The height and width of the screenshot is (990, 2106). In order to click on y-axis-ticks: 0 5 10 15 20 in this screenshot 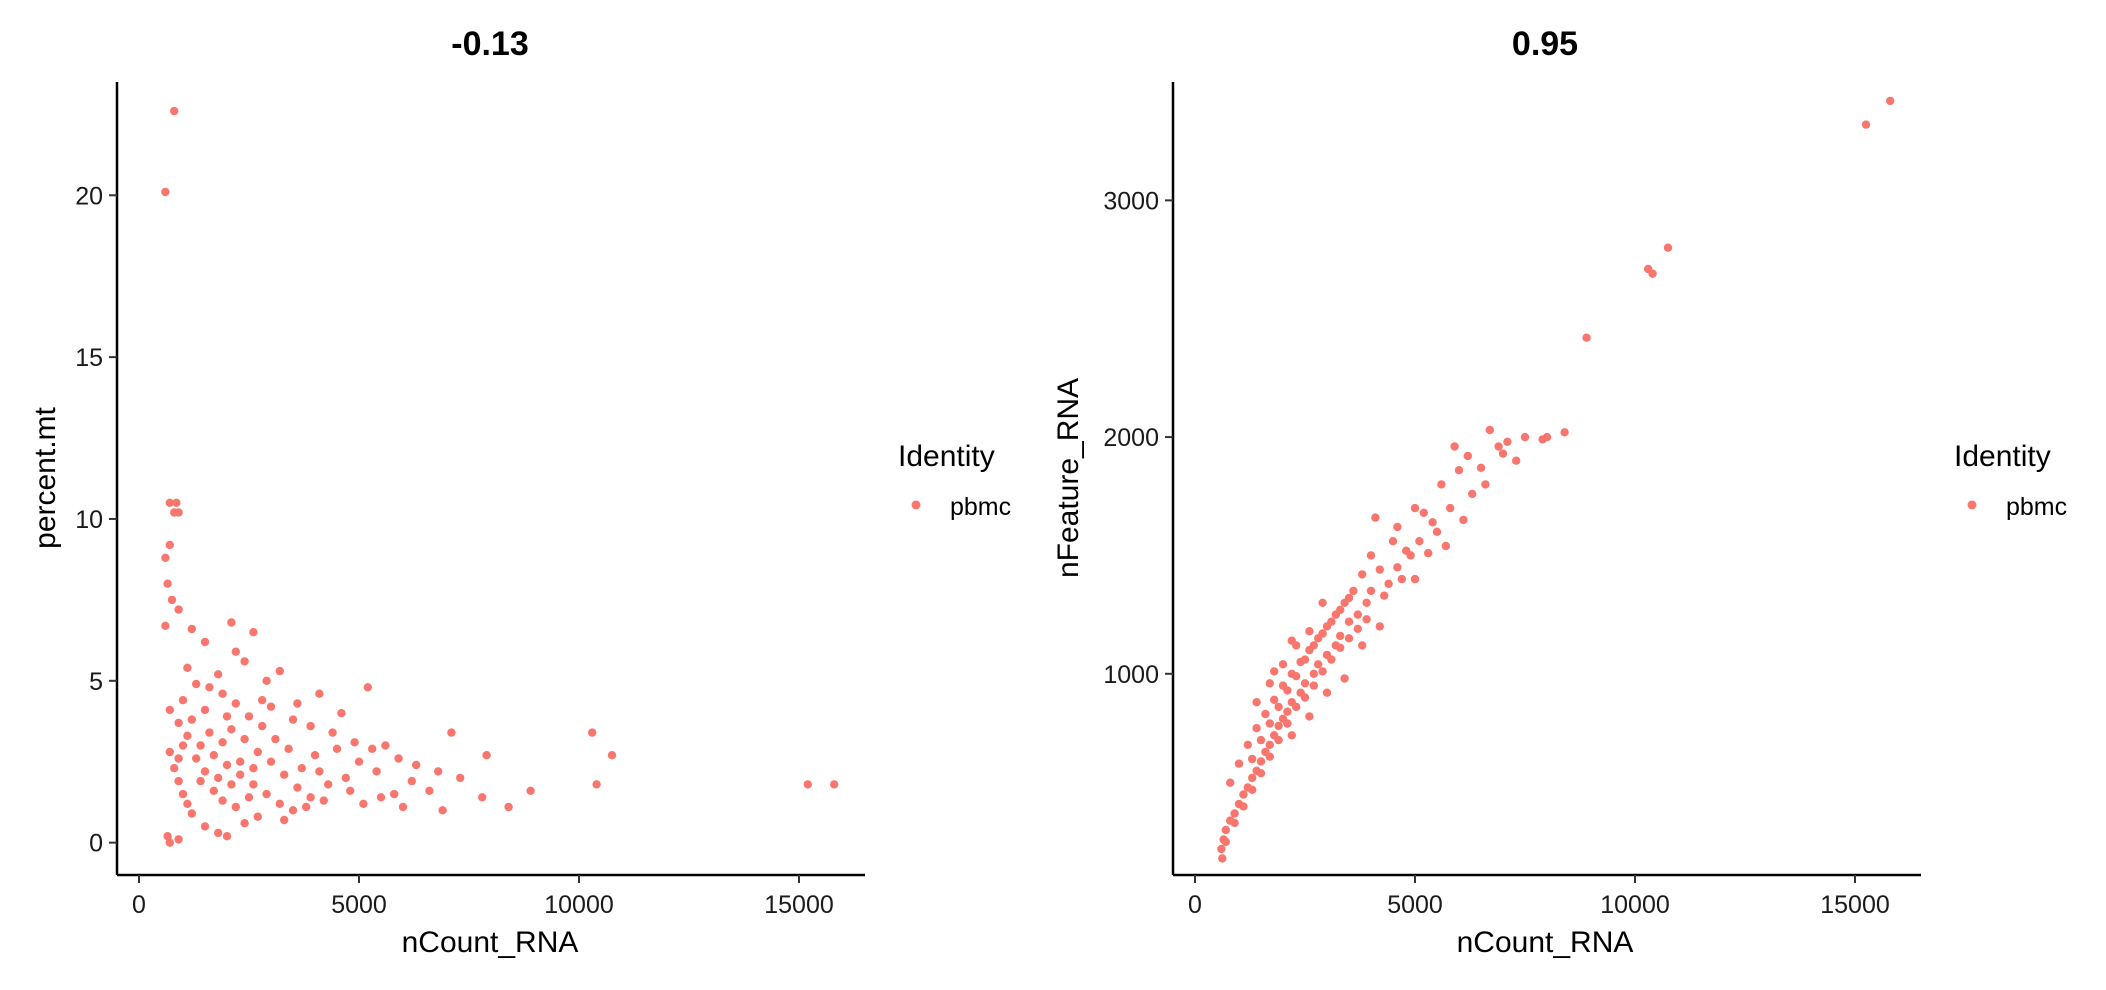, I will do `click(96, 520)`.